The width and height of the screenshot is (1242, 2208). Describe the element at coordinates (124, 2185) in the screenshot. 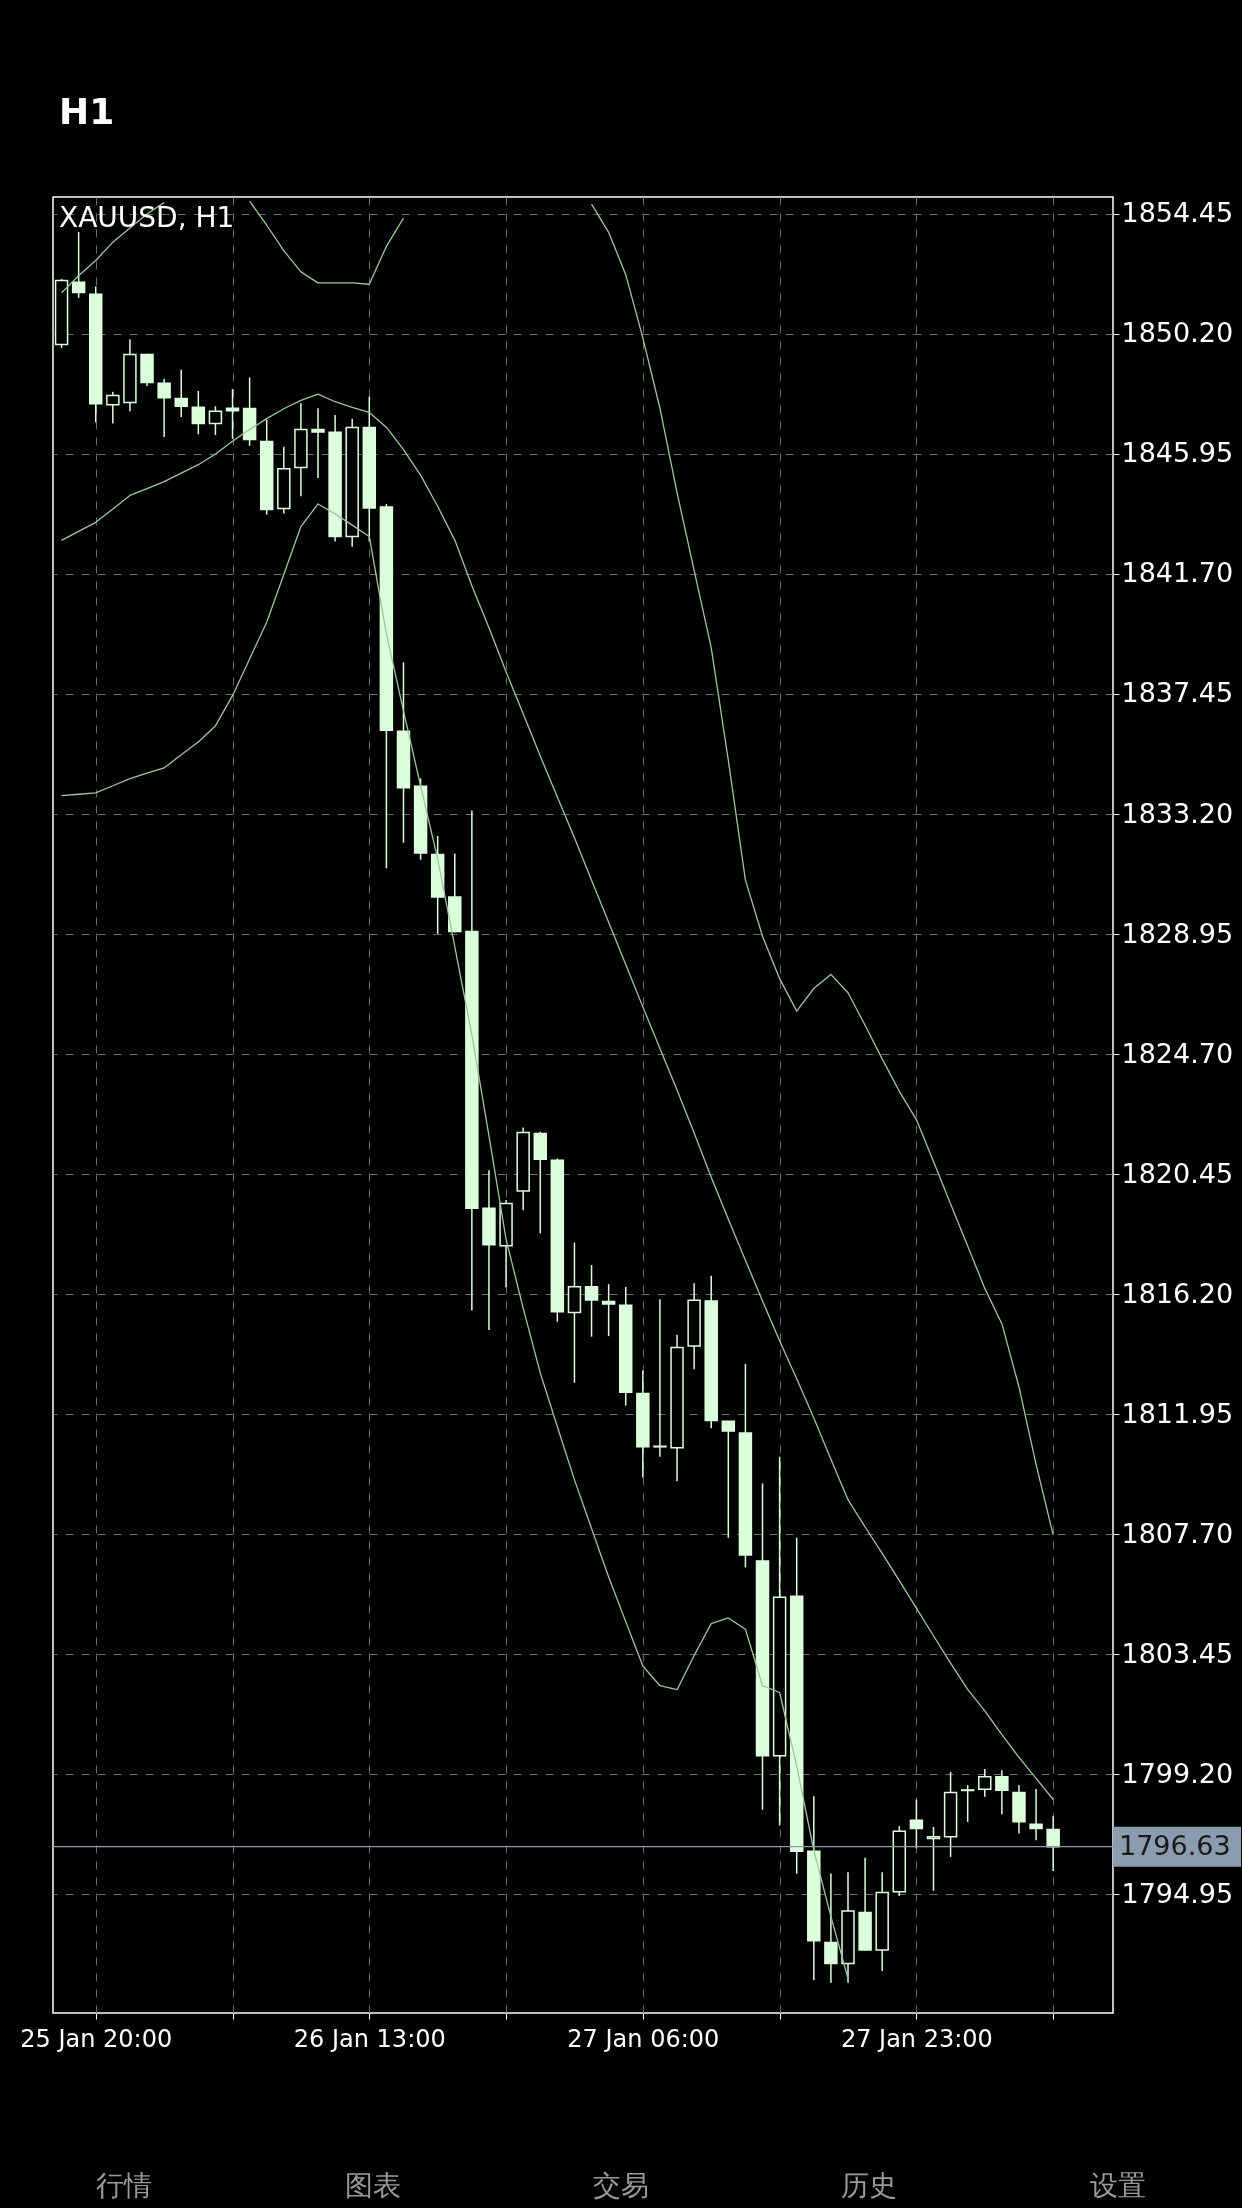

I see `text: 行情` at that location.